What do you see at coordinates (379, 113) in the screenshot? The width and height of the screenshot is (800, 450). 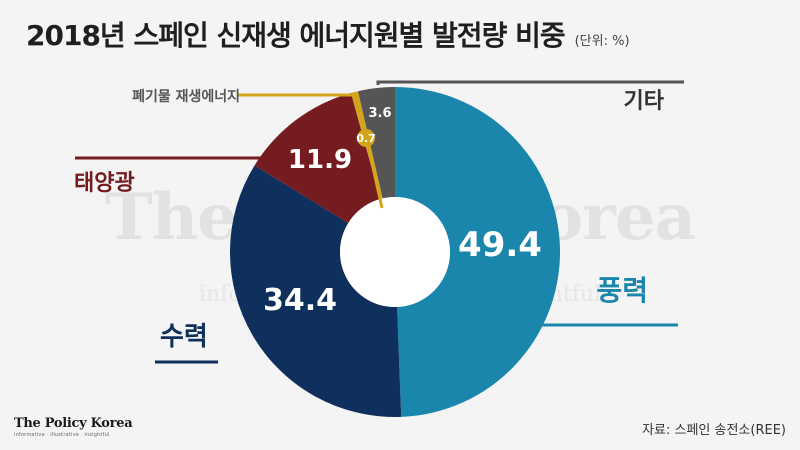 I see `value-label-other: 3.6` at bounding box center [379, 113].